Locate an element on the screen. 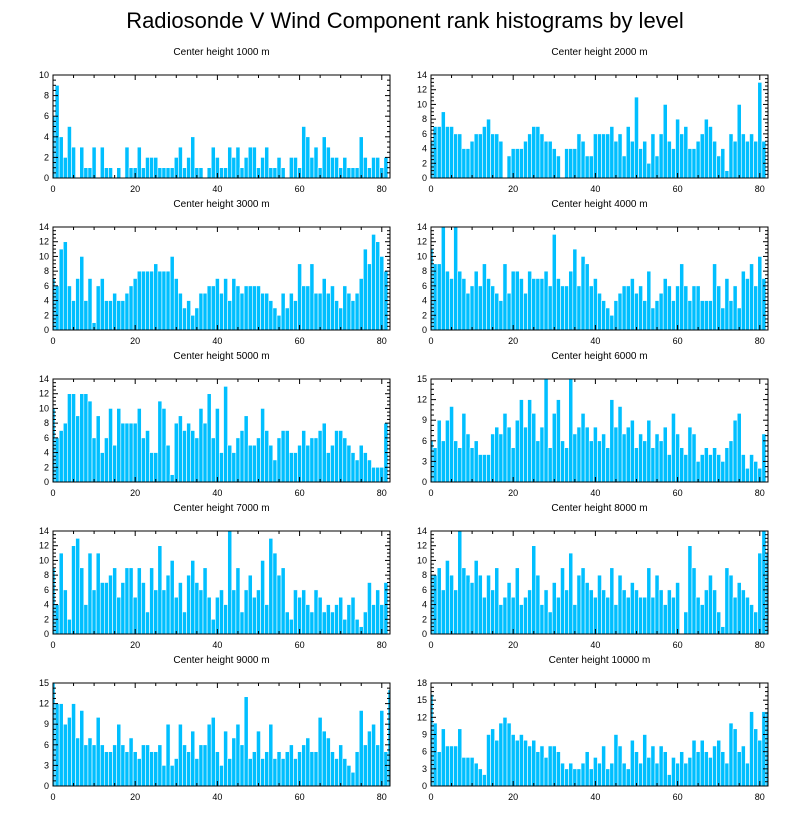 The image size is (810, 824). y-tick-label: 6 is located at coordinates (46, 590).